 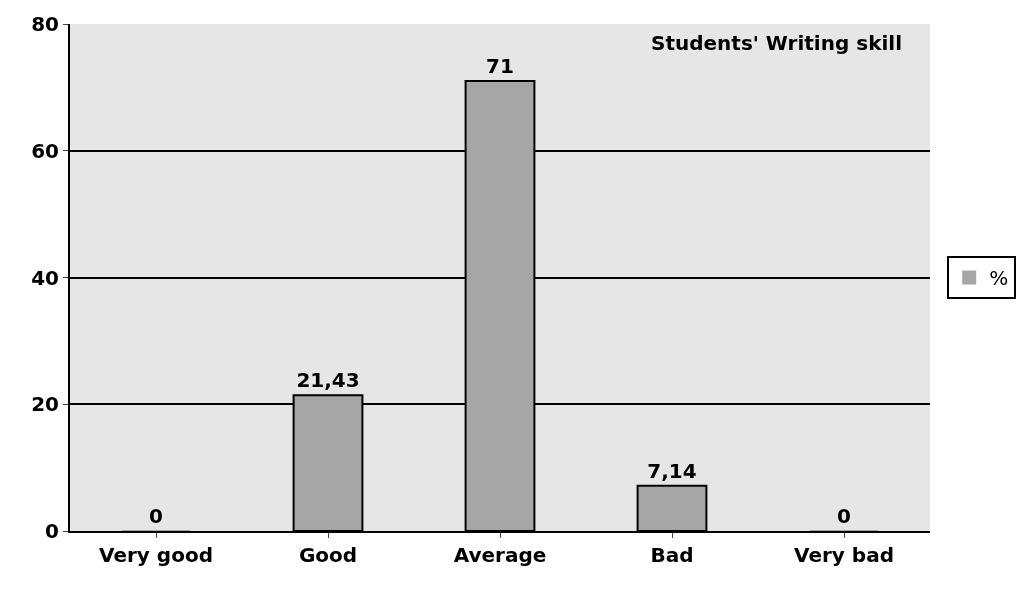 What do you see at coordinates (777, 43) in the screenshot?
I see `chart-title: Students' Writing skill` at bounding box center [777, 43].